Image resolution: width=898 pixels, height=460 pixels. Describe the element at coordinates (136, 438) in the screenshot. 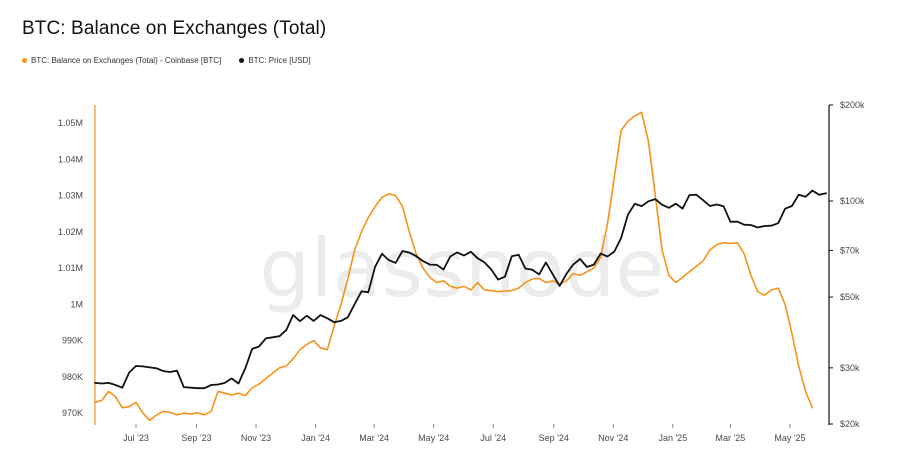

I see `x-tick-label: Jul '23` at that location.